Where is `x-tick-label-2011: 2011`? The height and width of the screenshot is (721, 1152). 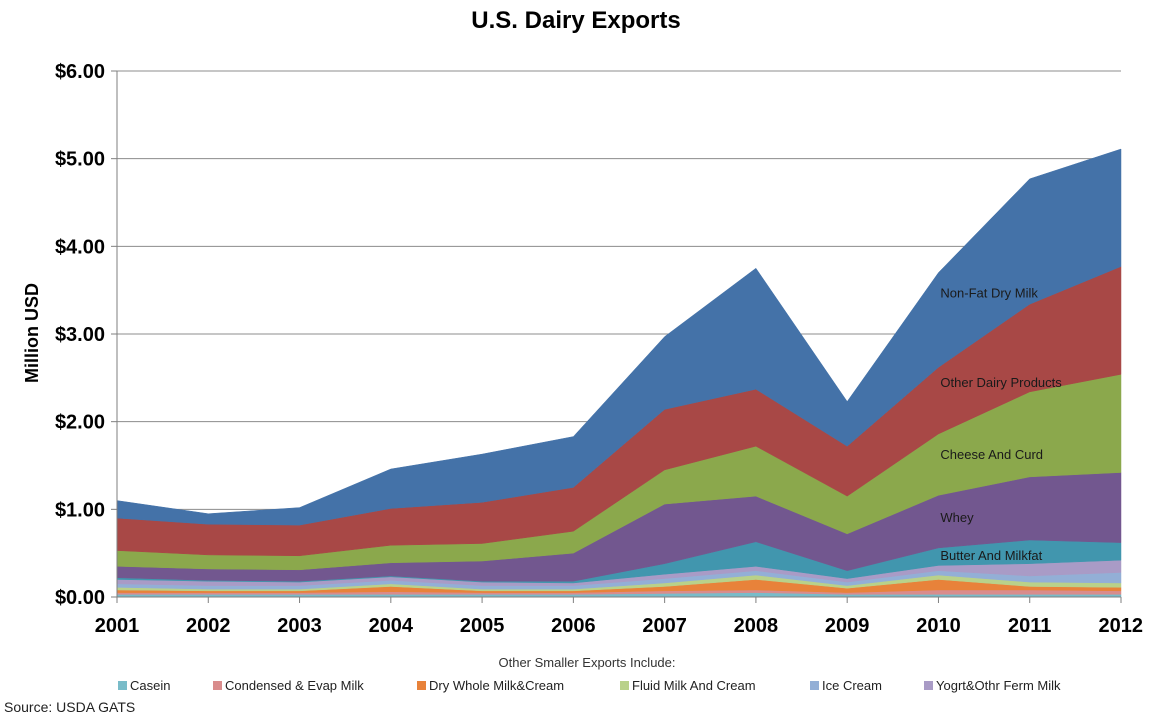 x-tick-label-2011: 2011 is located at coordinates (1029, 626).